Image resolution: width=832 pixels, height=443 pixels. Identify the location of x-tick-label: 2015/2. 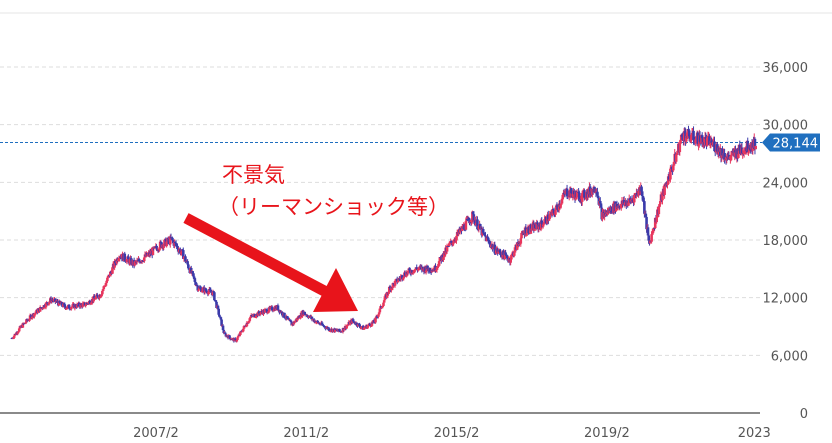
(457, 433).